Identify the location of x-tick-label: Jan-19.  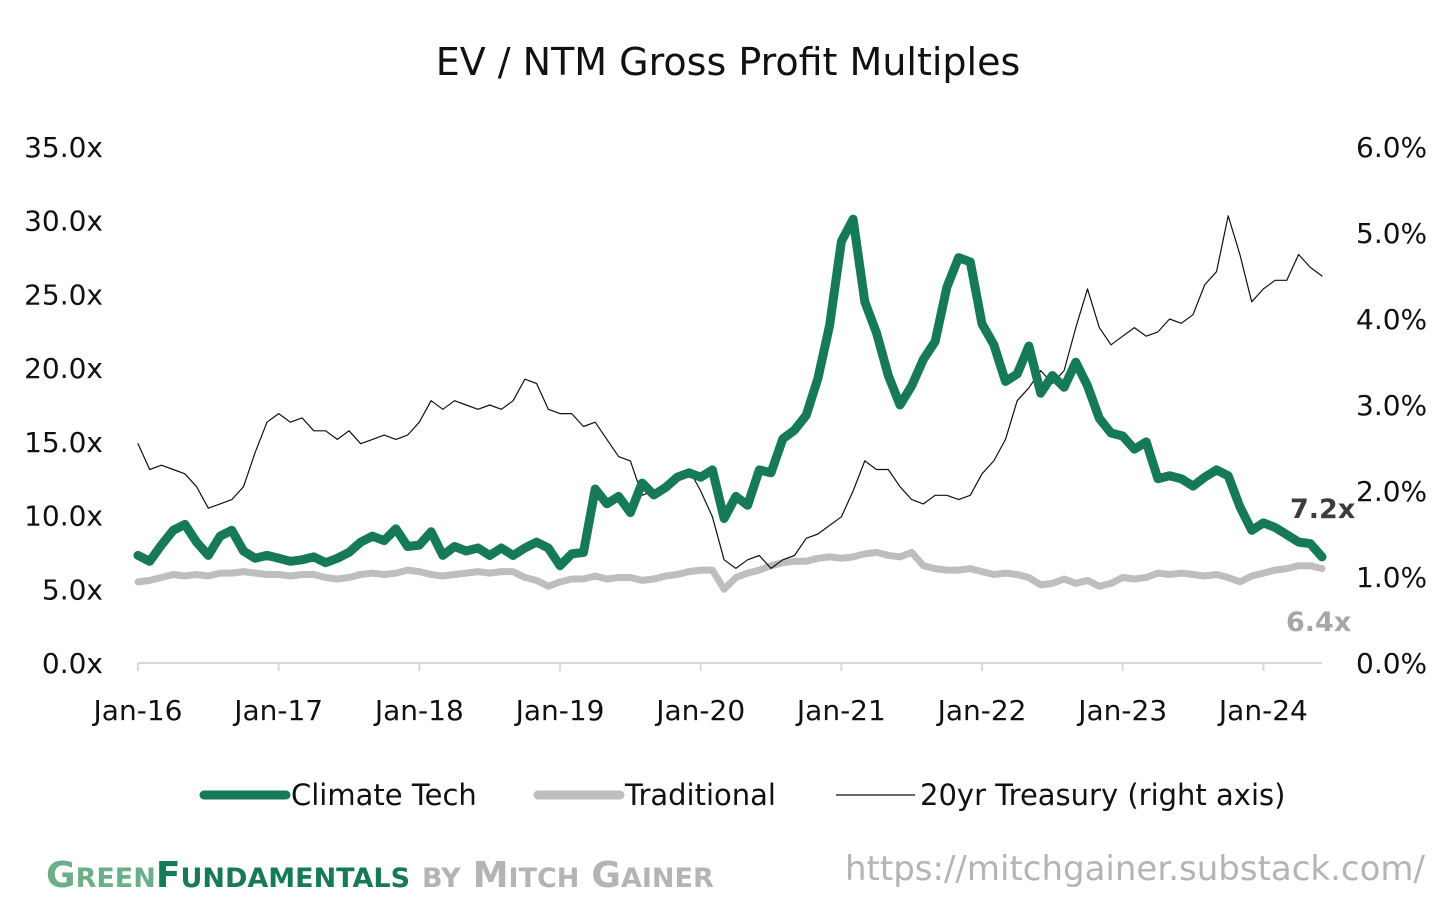
(559, 710).